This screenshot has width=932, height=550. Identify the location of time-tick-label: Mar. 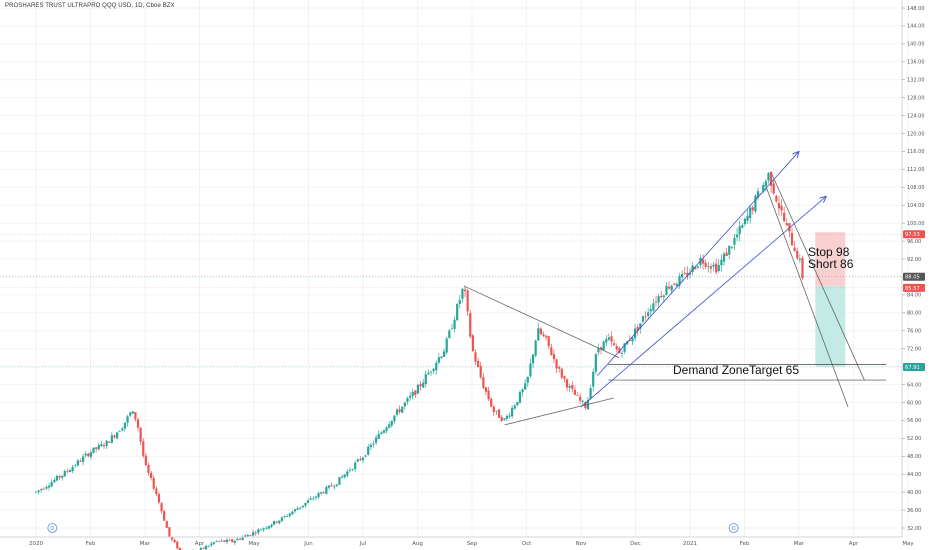
(145, 544).